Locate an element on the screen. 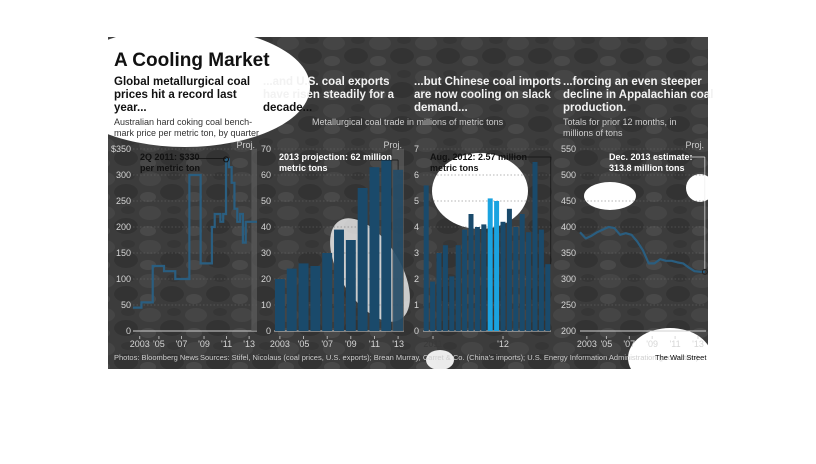 This screenshot has width=816, height=464. bar-2005 is located at coordinates (303, 297).